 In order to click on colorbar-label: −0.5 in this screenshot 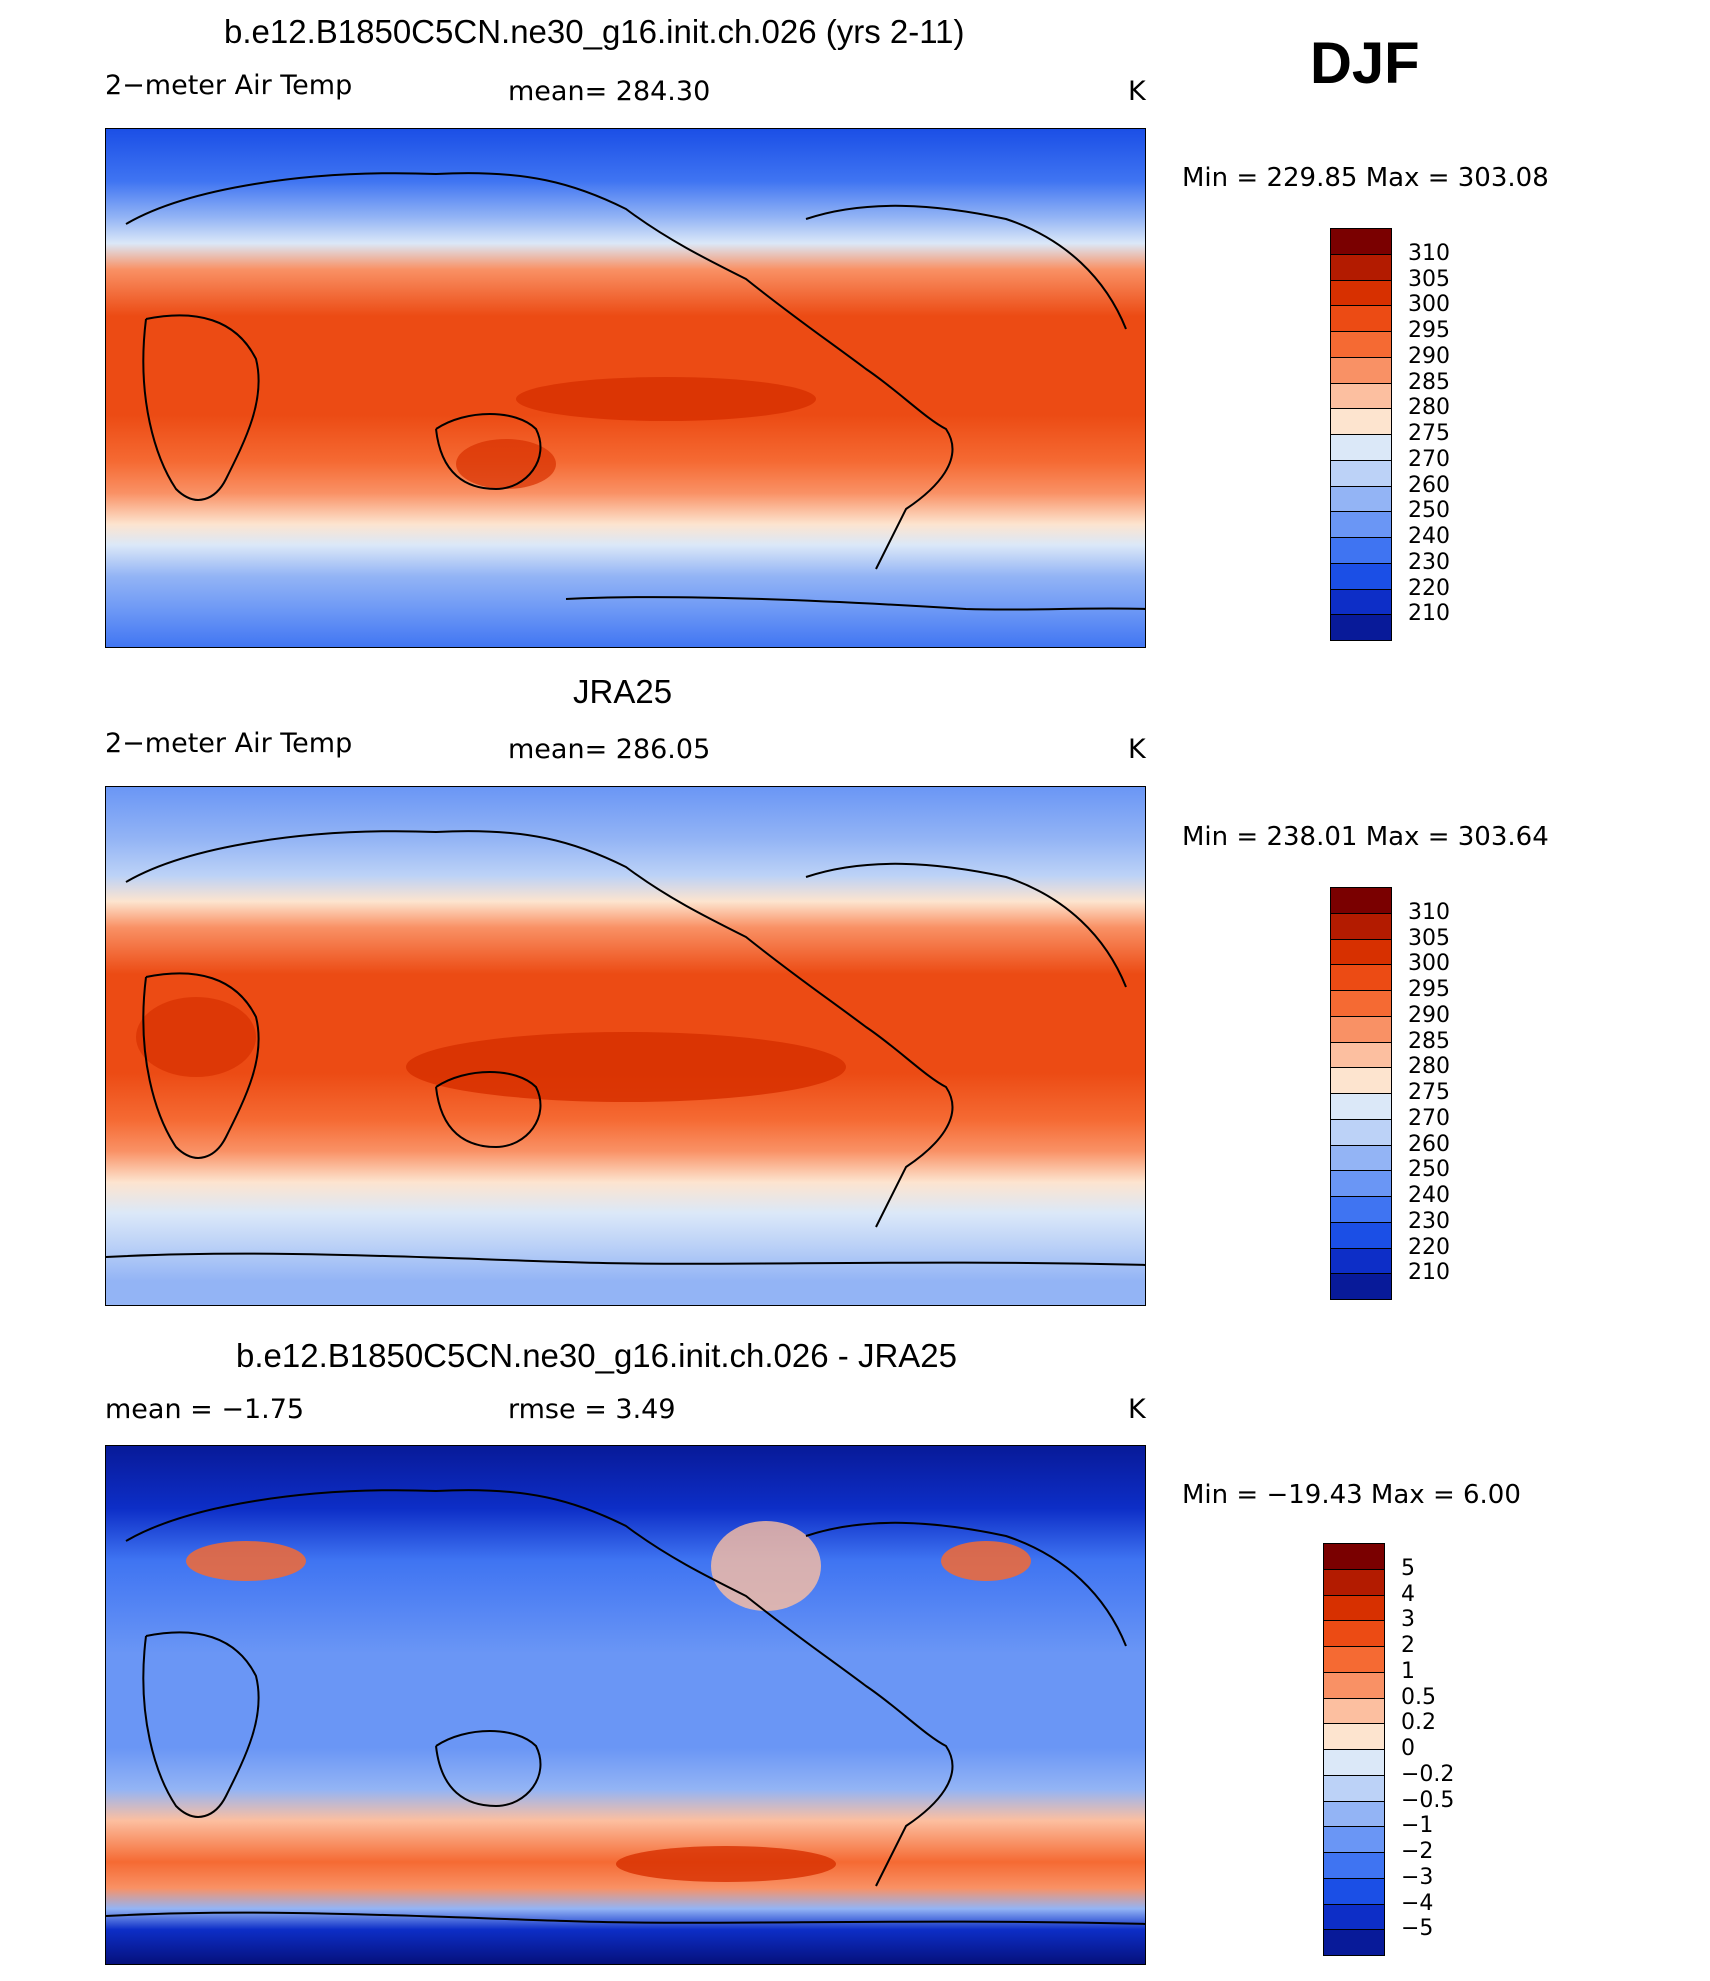, I will do `click(1428, 1800)`.